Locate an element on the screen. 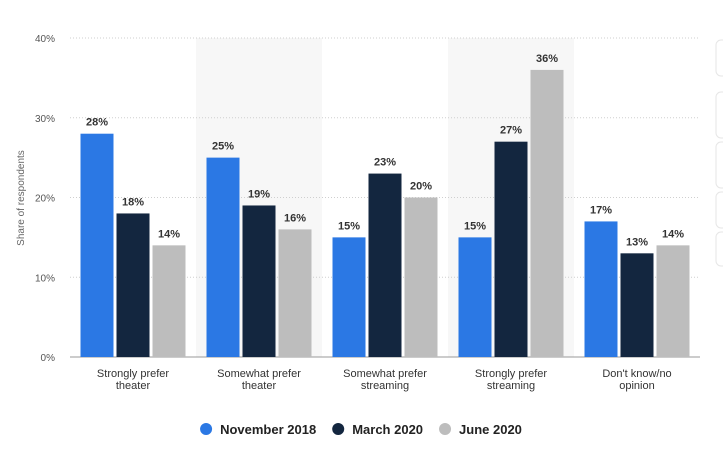 Image resolution: width=723 pixels, height=449 pixels. data-label: 18% is located at coordinates (133, 202).